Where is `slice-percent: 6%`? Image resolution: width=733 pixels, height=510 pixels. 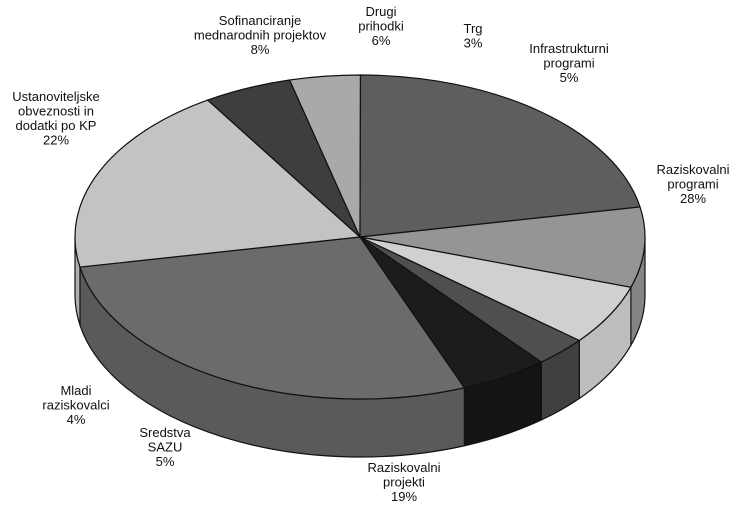
slice-percent: 6% is located at coordinates (381, 40).